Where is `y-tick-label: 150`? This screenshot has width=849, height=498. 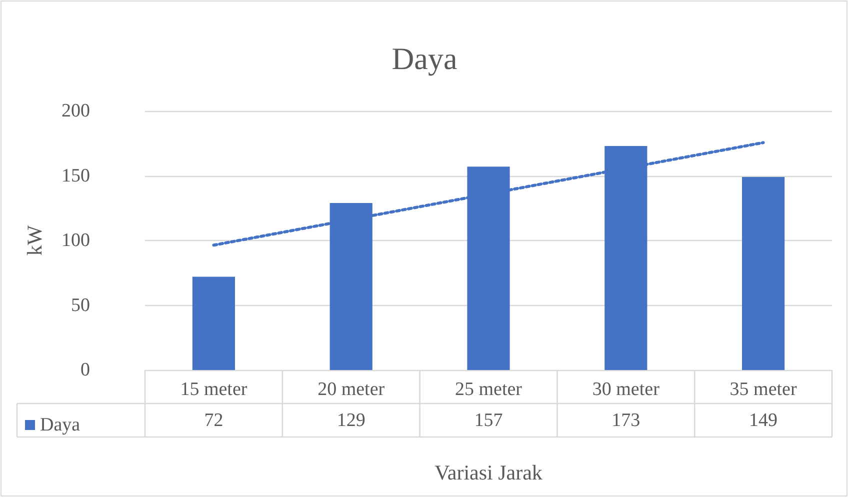 y-tick-label: 150 is located at coordinates (76, 175).